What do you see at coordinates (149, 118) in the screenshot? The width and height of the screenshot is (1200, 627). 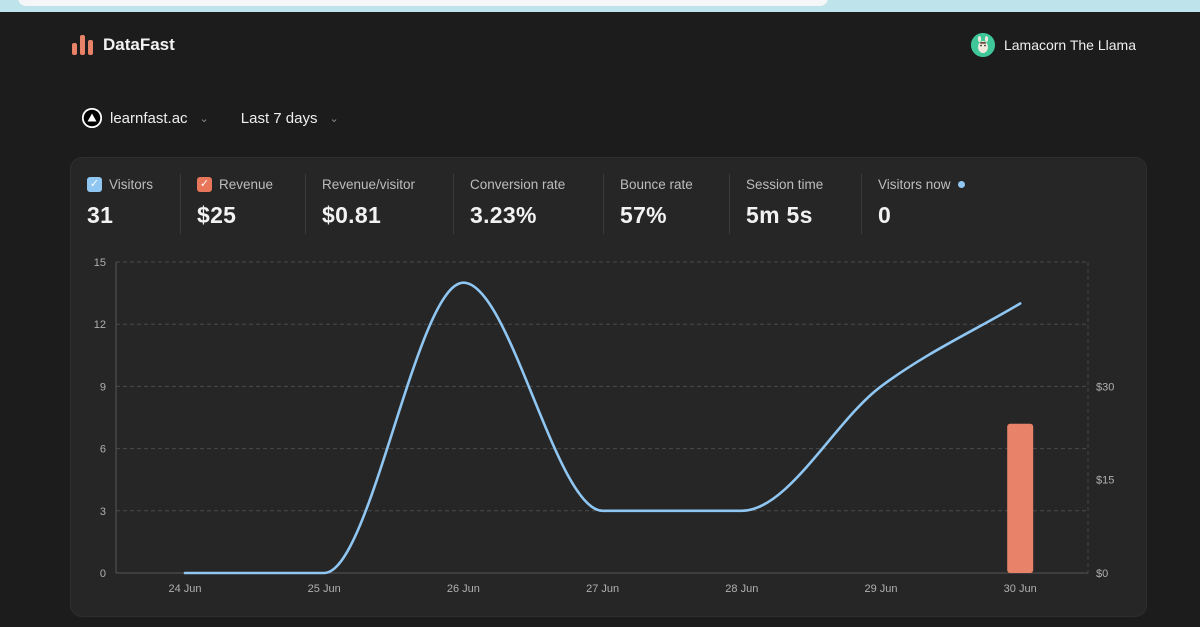 I see `site-name: learnfast.ac` at bounding box center [149, 118].